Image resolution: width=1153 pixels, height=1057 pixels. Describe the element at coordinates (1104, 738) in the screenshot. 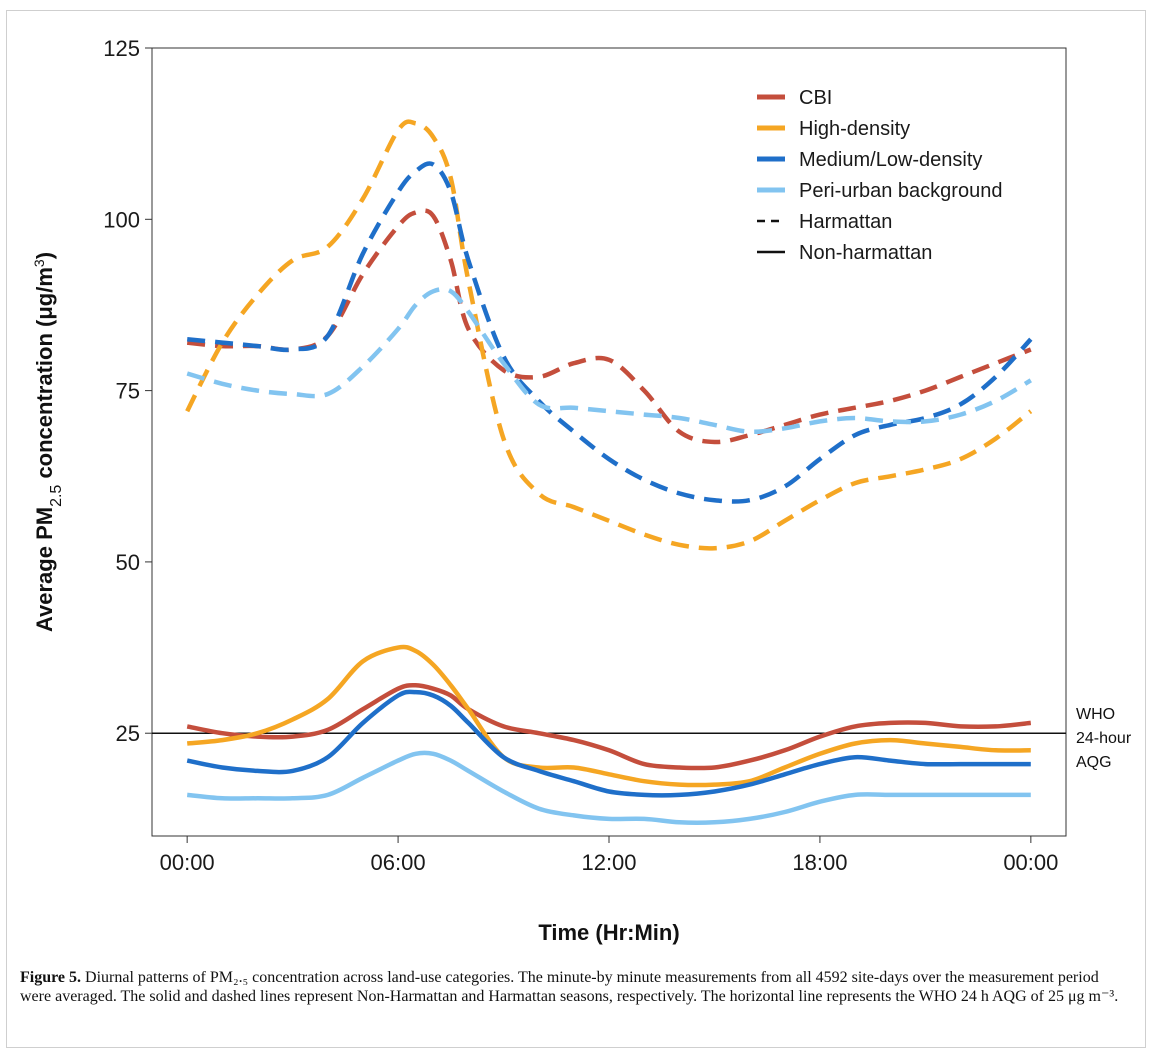

I see `reference-label-line: 24-hour` at that location.